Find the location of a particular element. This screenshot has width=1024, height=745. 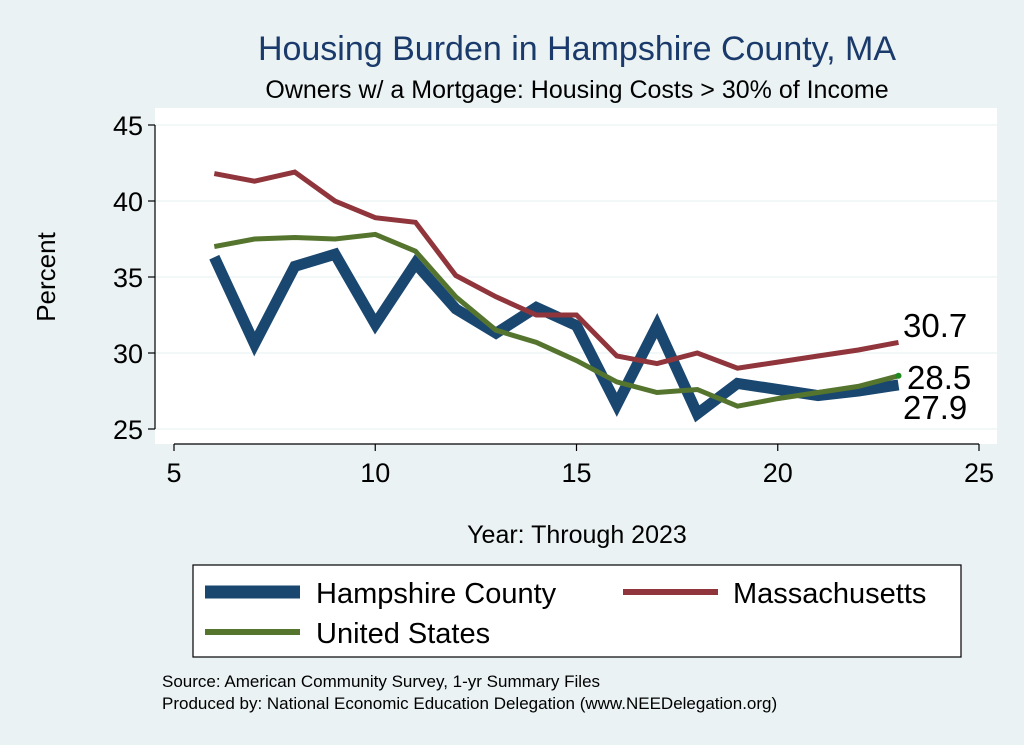

chart-title: Housing Burden in Hampshire County, MA is located at coordinates (577, 49).